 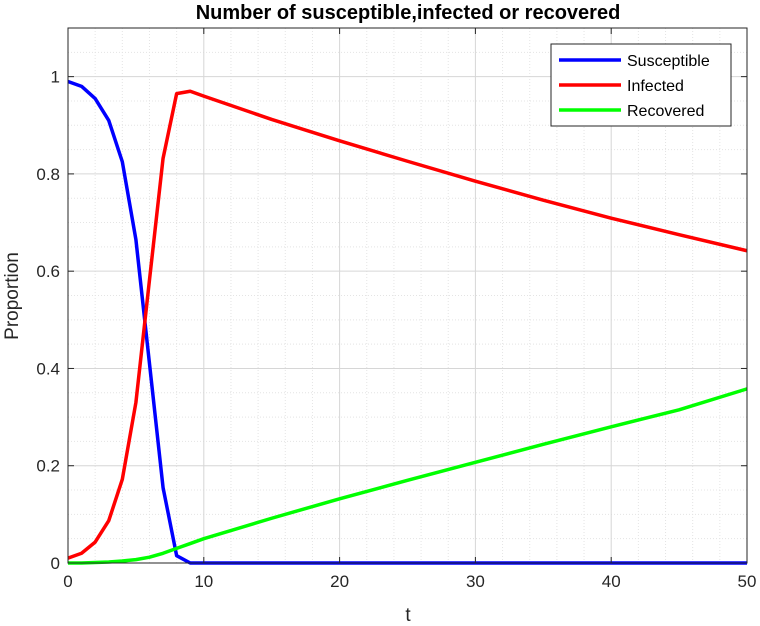 What do you see at coordinates (655, 86) in the screenshot?
I see `legend-label-infected: Infected` at bounding box center [655, 86].